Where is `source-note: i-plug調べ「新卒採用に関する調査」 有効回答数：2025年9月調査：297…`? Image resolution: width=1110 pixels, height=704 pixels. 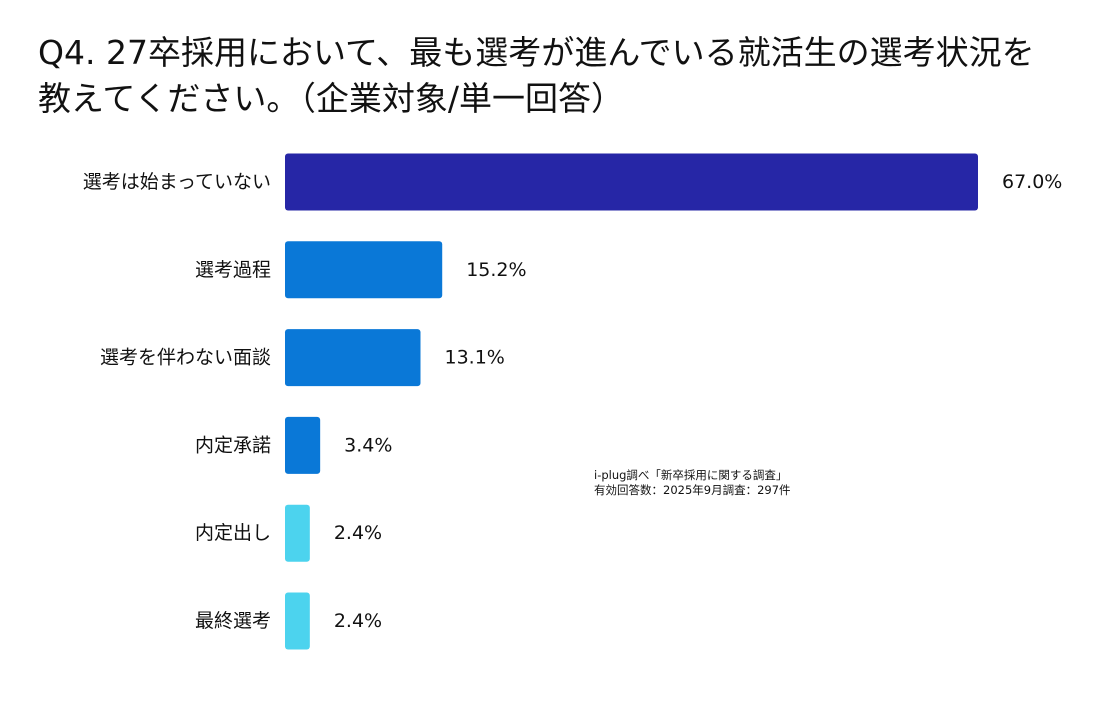 source-note: i-plug調べ「新卒採用に関する調査」 有効回答数：2025年9月調査：297… is located at coordinates (692, 483).